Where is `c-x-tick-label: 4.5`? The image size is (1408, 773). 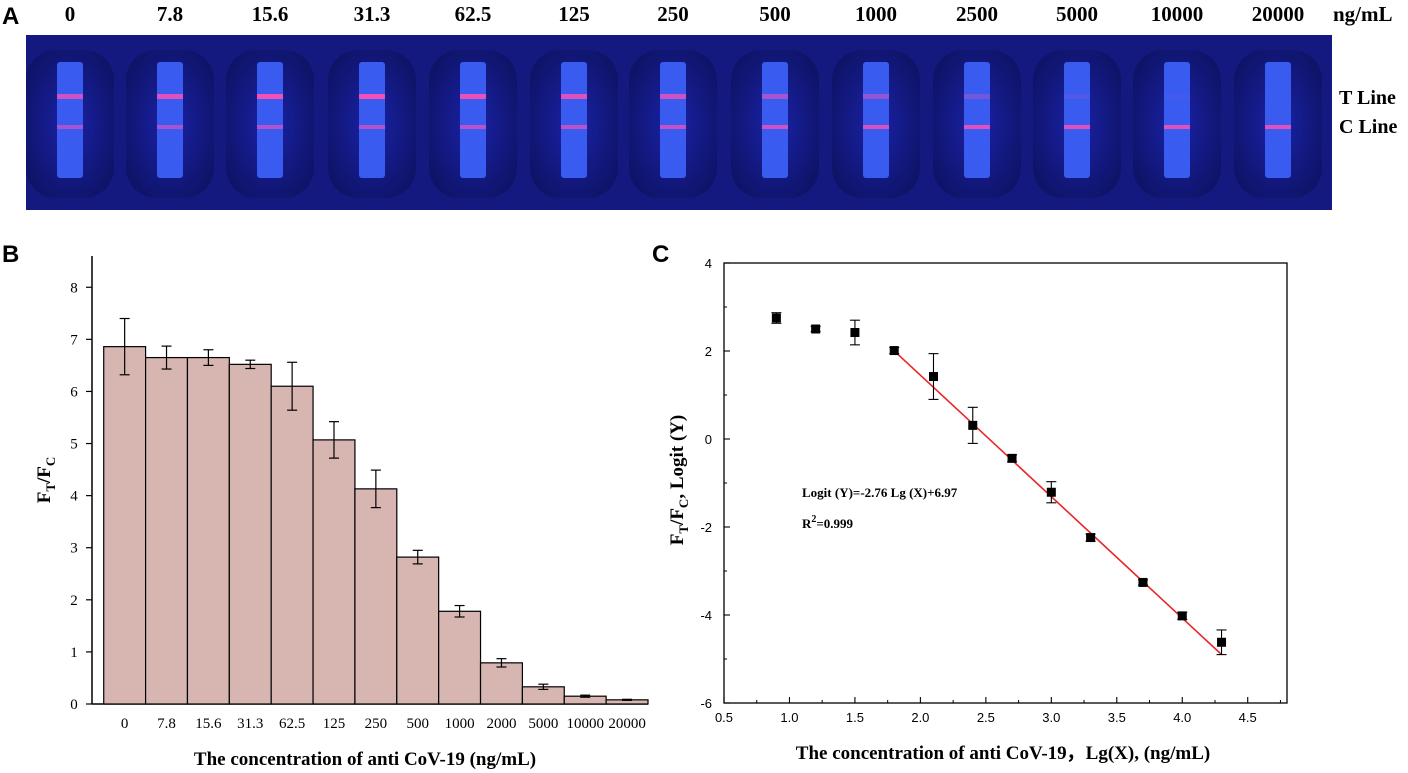 c-x-tick-label: 4.5 is located at coordinates (1248, 717).